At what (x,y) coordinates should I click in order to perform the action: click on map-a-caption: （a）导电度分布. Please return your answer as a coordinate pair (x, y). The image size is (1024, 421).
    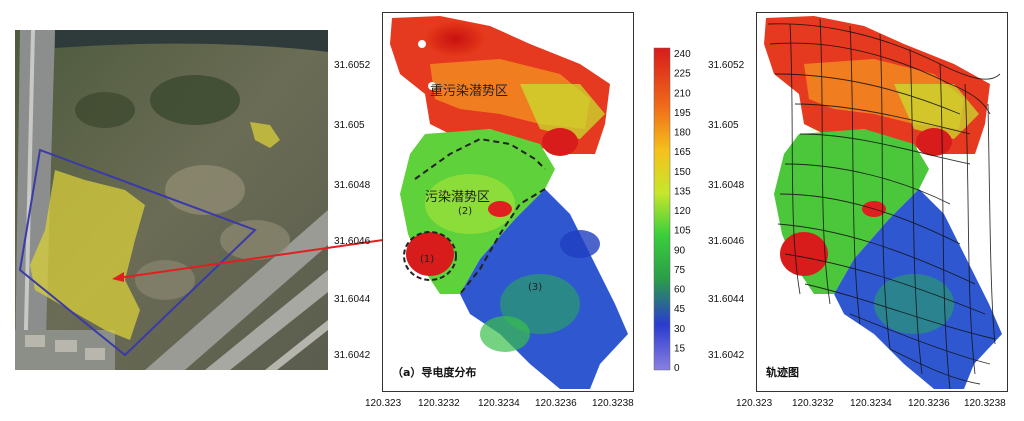
    Looking at the image, I should click on (434, 372).